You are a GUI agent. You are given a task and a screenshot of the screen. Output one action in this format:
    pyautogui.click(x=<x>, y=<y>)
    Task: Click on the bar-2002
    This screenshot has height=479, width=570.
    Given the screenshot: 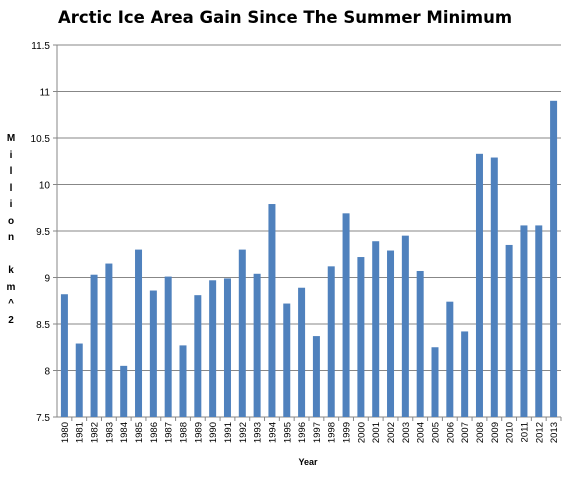 What is the action you would take?
    pyautogui.click(x=391, y=333)
    